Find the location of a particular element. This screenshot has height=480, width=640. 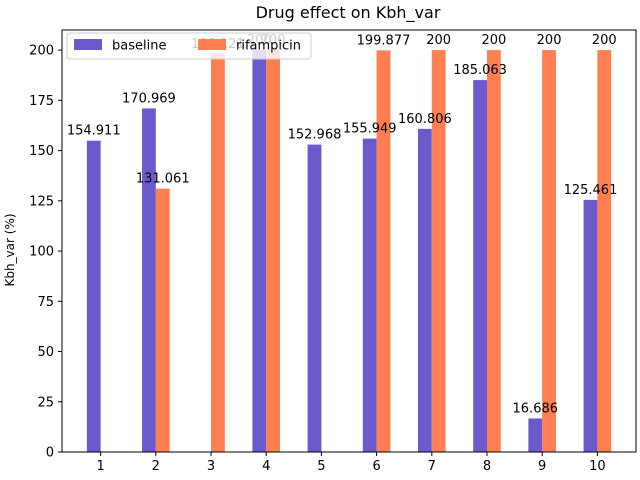

y-tick-label: 100 is located at coordinates (41, 252).